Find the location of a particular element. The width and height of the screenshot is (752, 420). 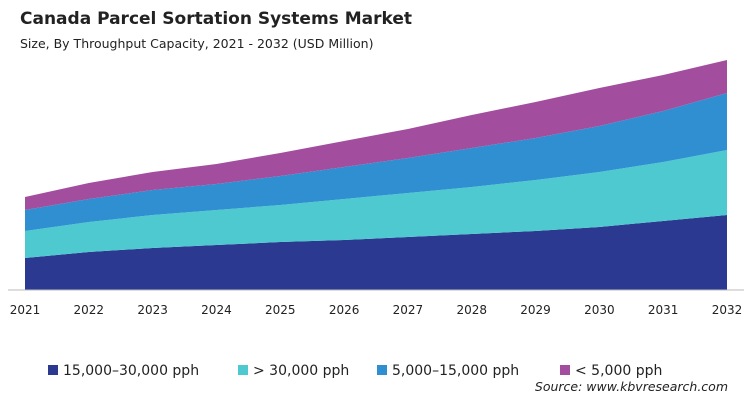

x-tick-label: 2032 is located at coordinates (727, 310).